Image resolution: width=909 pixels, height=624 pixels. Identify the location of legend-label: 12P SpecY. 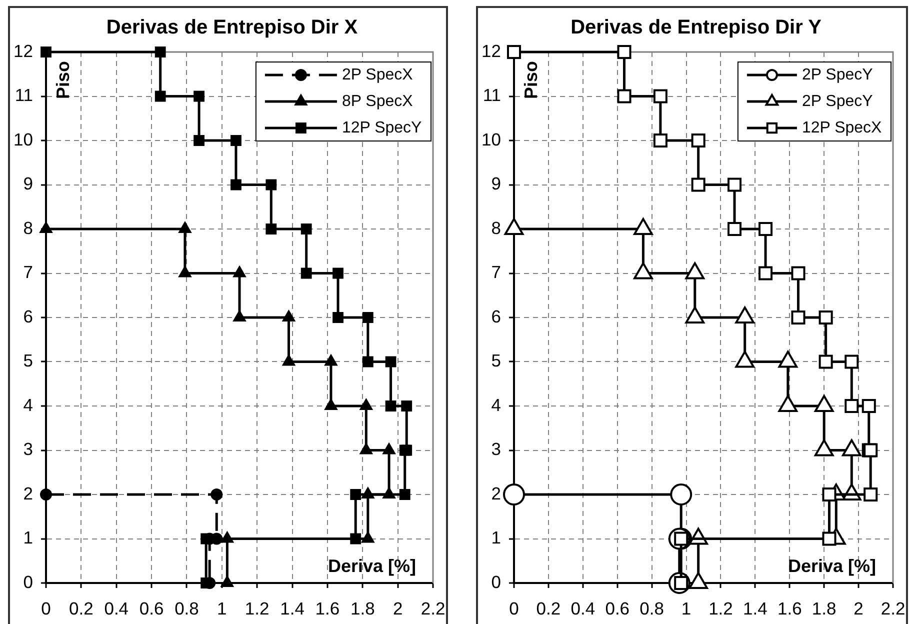
(382, 127).